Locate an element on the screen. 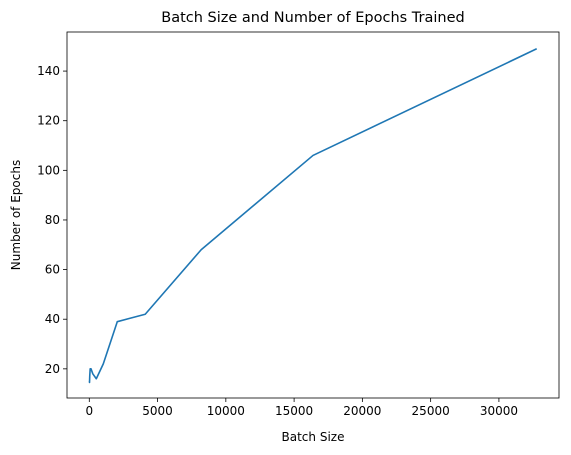 This screenshot has width=571, height=455. y-axis: 20 40 60 80 100 120 140 is located at coordinates (52, 220).